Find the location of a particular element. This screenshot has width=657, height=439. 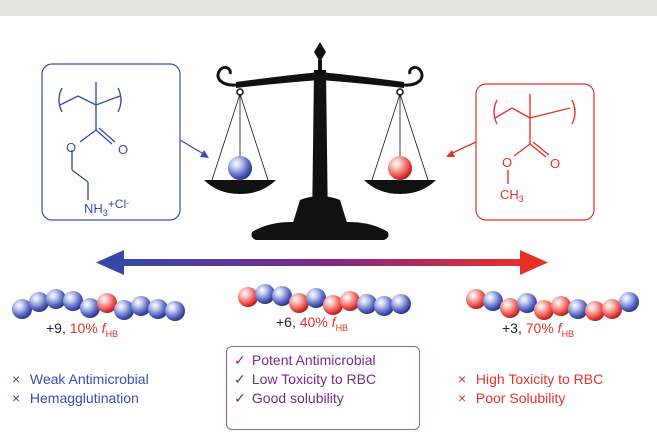

property-item: × Poor Solubility is located at coordinates (512, 398).